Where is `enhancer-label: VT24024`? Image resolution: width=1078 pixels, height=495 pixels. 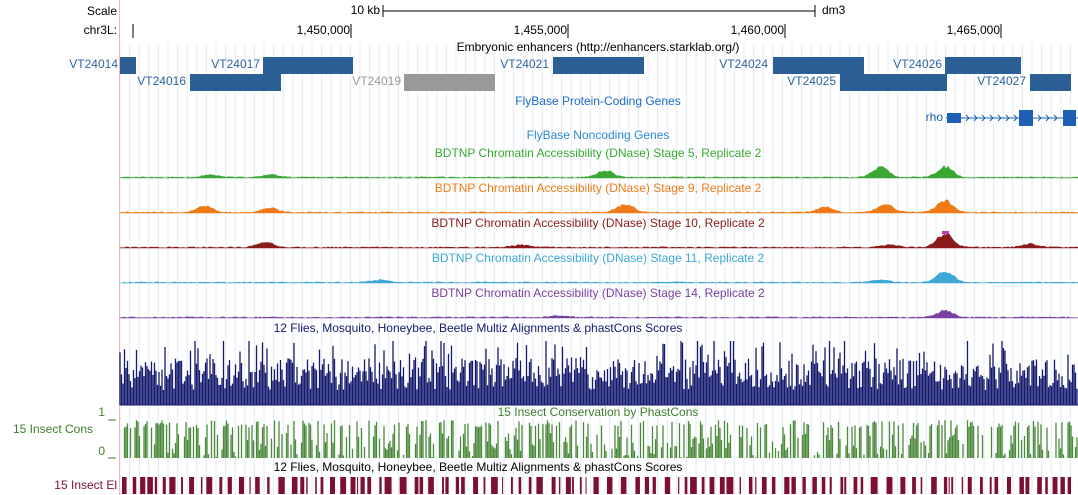 enhancer-label: VT24024 is located at coordinates (743, 64).